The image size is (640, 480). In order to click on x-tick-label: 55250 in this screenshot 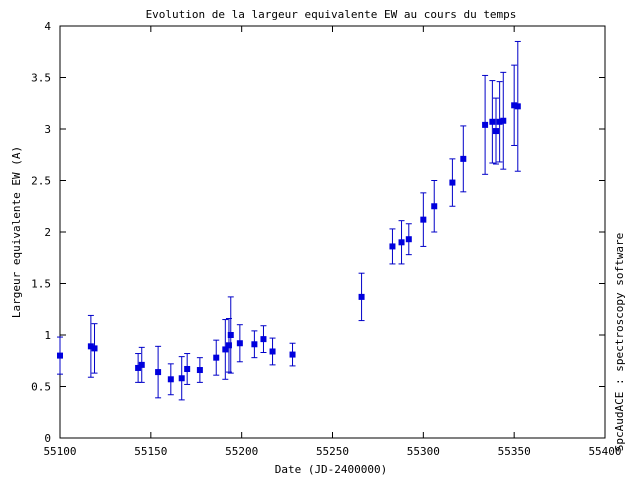, I will do `click(332, 451)`.